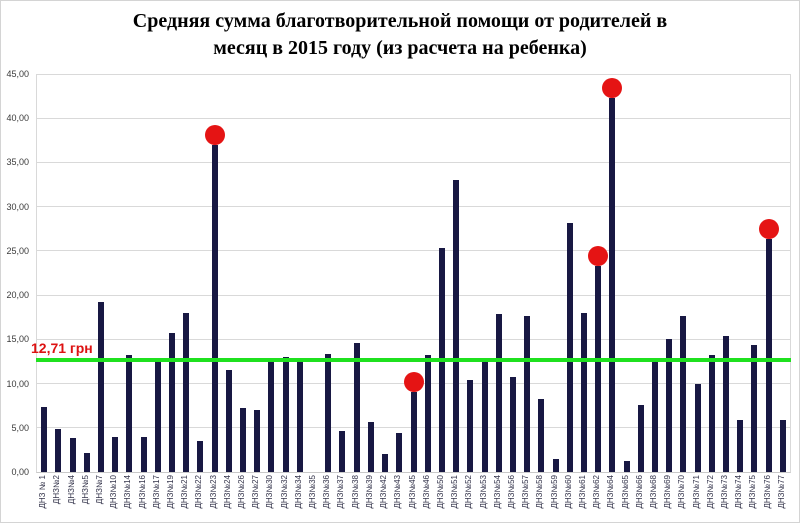 The height and width of the screenshot is (523, 800). I want to click on bar-ДНЗ№2, so click(58, 450).